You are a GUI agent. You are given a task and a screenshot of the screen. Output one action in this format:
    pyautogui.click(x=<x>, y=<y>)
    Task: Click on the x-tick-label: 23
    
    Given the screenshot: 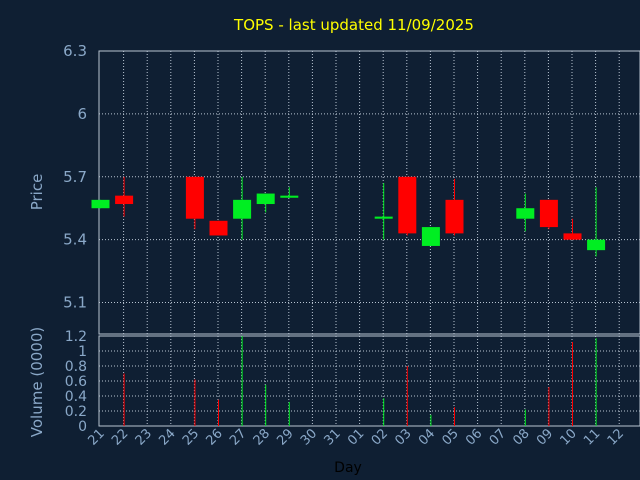 What is the action you would take?
    pyautogui.click(x=144, y=437)
    